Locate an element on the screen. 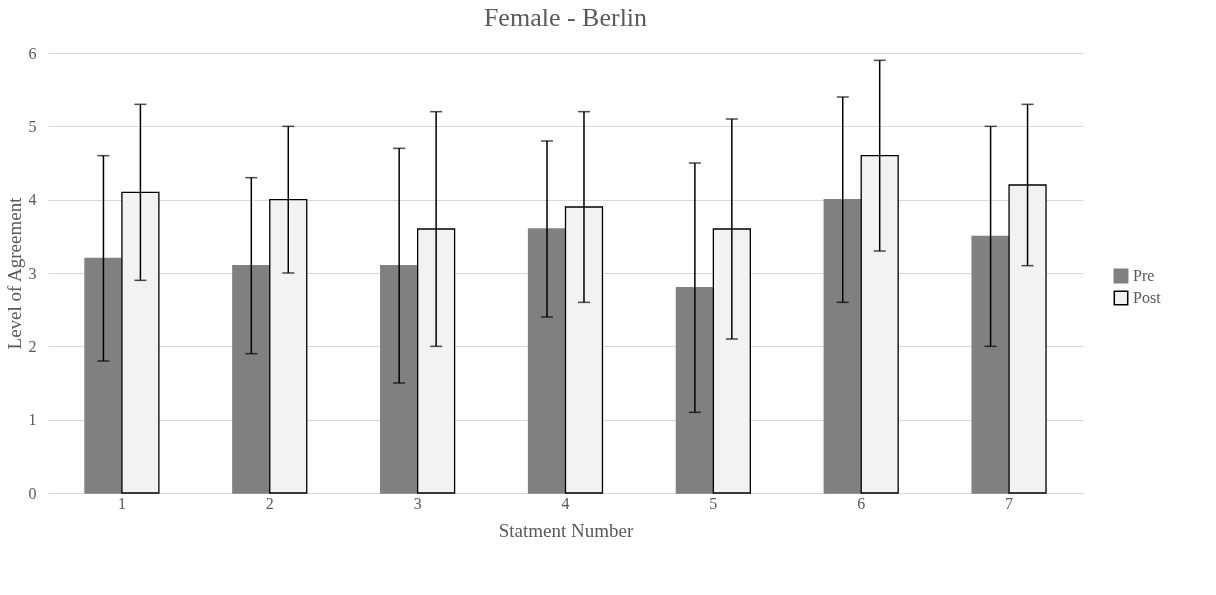 This screenshot has height=595, width=1216. y-tick-label: 2 is located at coordinates (32, 346).